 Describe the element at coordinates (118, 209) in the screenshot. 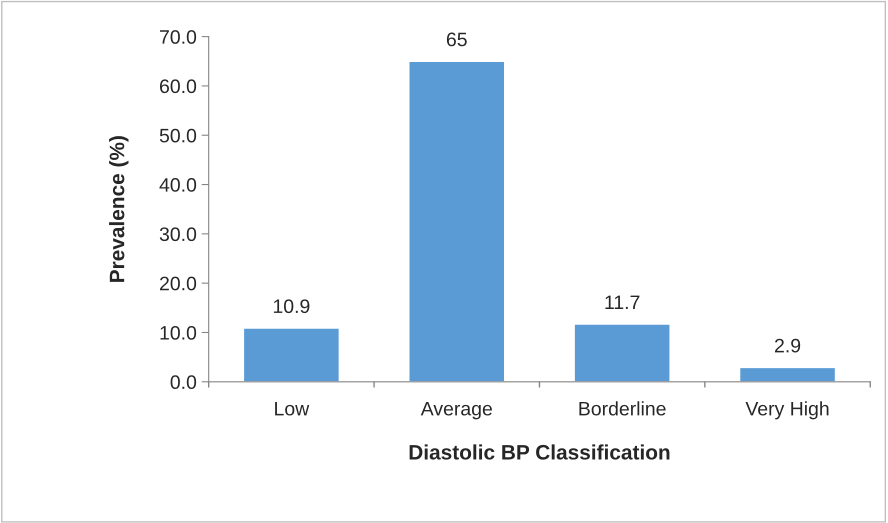

I see `y-axis-title: Prevalence (%)` at that location.